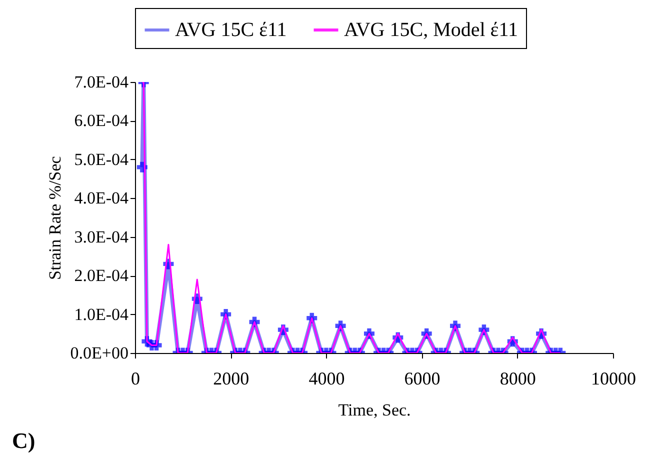  Describe the element at coordinates (613, 378) in the screenshot. I see `x-tick-label: 10000` at that location.